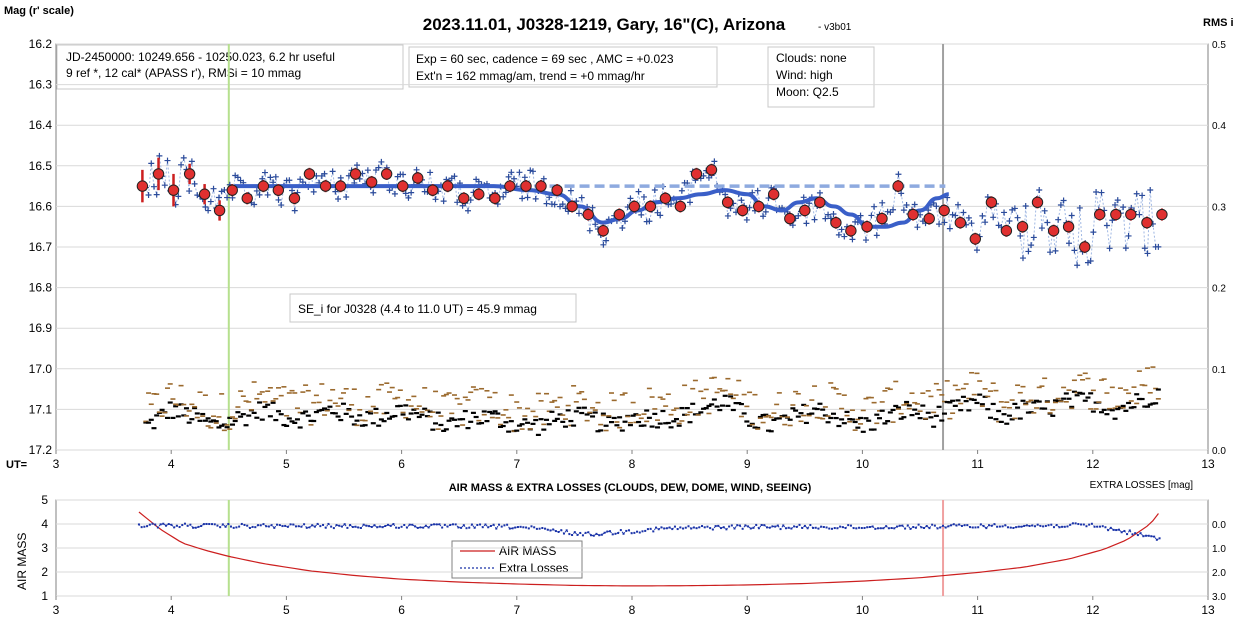  I want to click on top-y-tick-label: 17.2, so click(41, 450).